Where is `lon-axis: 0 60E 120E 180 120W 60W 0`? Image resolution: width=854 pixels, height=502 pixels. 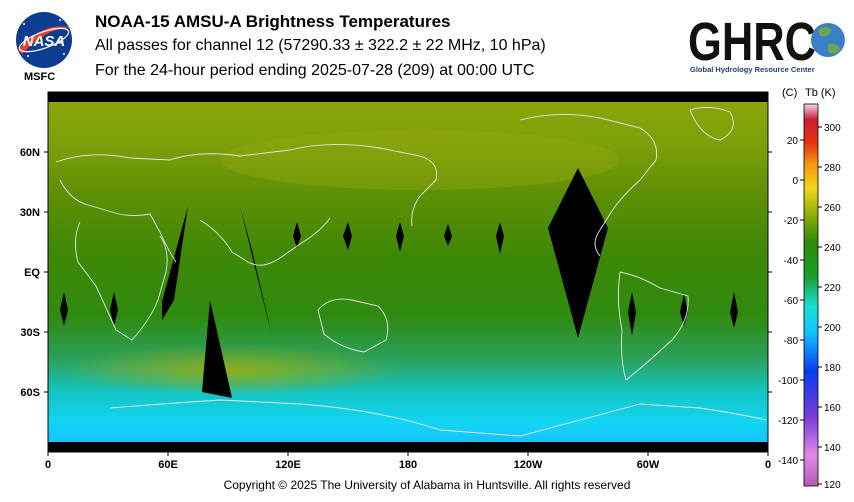
lon-axis: 0 60E 120E 180 120W 60W 0 is located at coordinates (408, 461).